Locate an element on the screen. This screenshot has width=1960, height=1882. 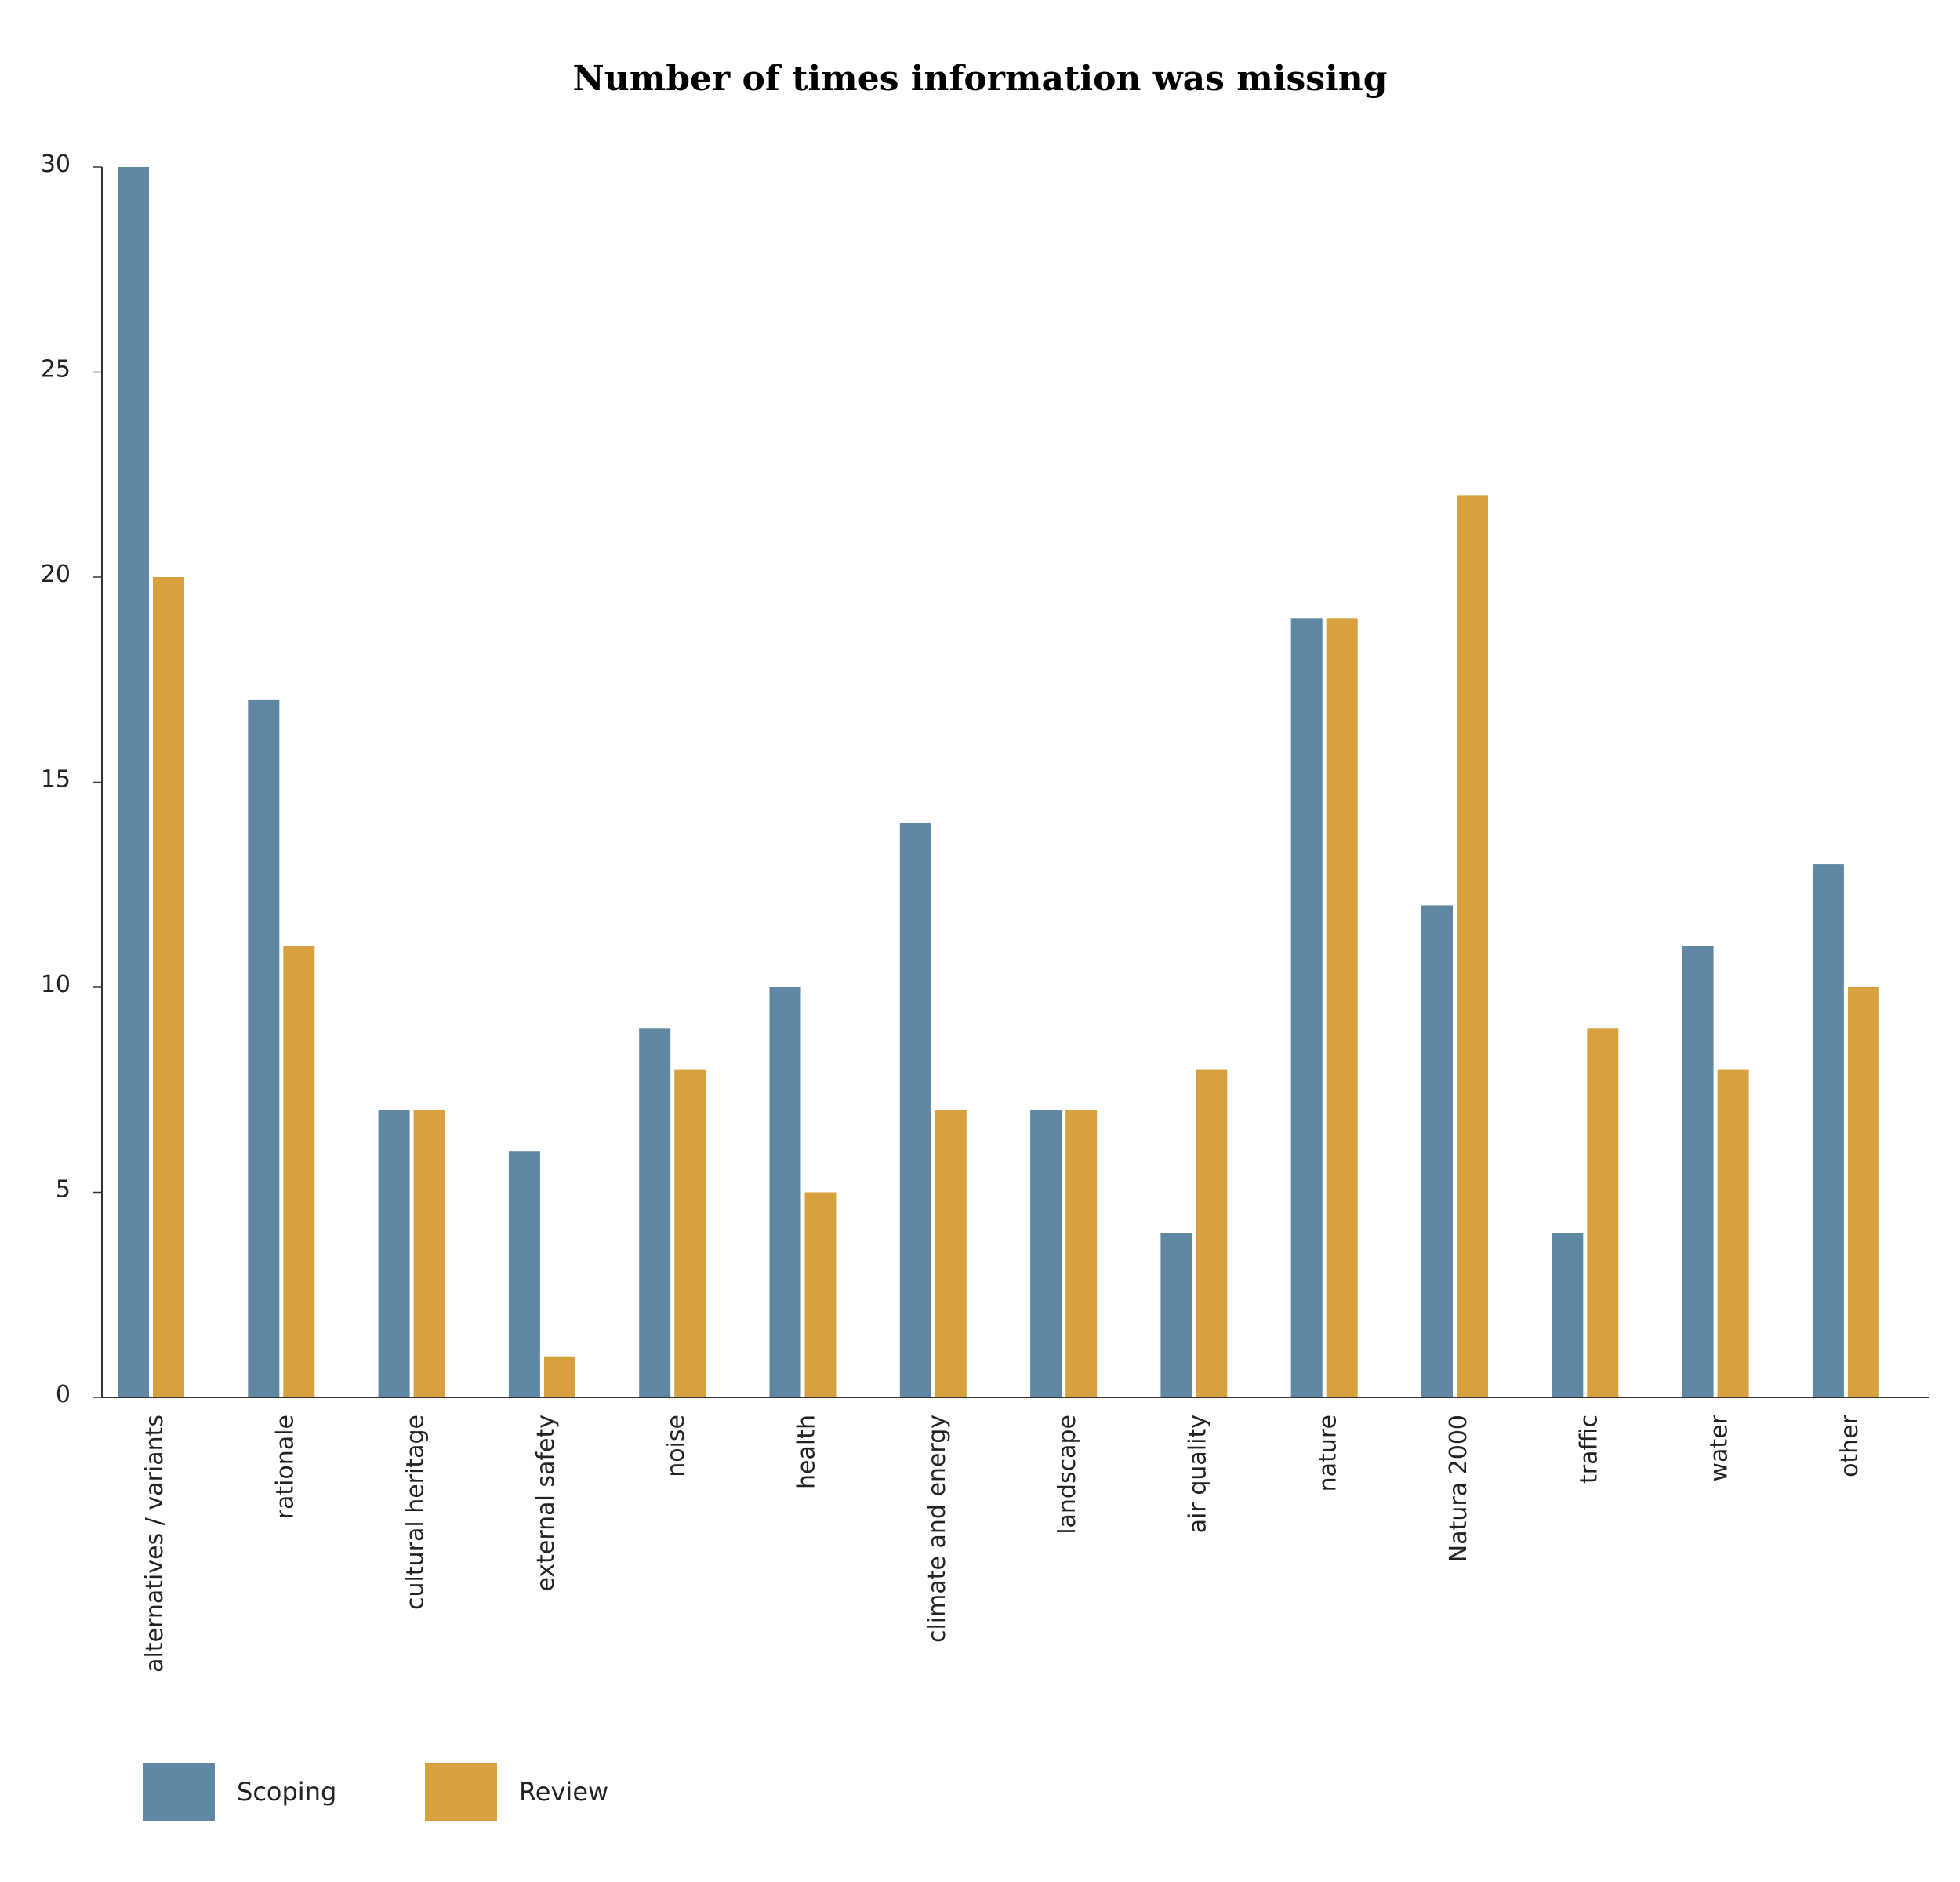
x-tick-label: external safety is located at coordinates (546, 1503).